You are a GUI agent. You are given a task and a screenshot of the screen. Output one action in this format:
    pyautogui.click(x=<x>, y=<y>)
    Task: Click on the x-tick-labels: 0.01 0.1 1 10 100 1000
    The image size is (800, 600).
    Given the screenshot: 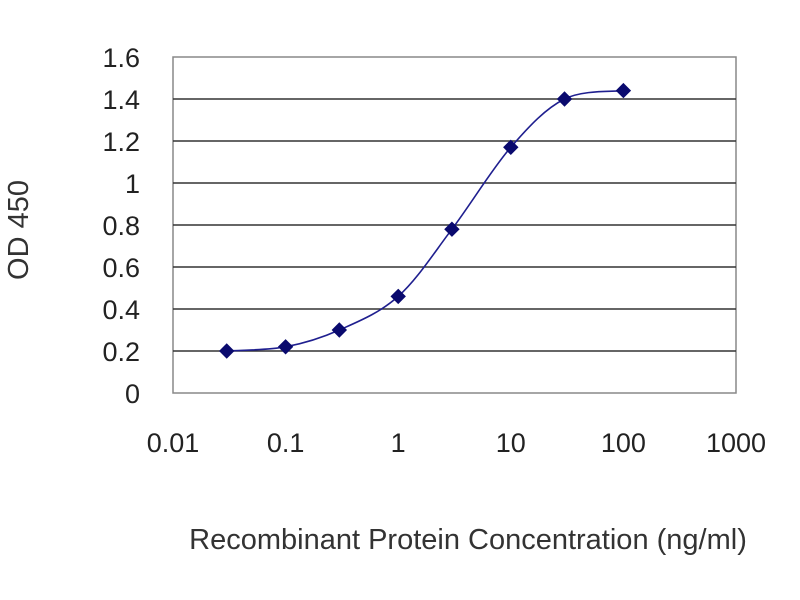 What is the action you would take?
    pyautogui.click(x=456, y=443)
    